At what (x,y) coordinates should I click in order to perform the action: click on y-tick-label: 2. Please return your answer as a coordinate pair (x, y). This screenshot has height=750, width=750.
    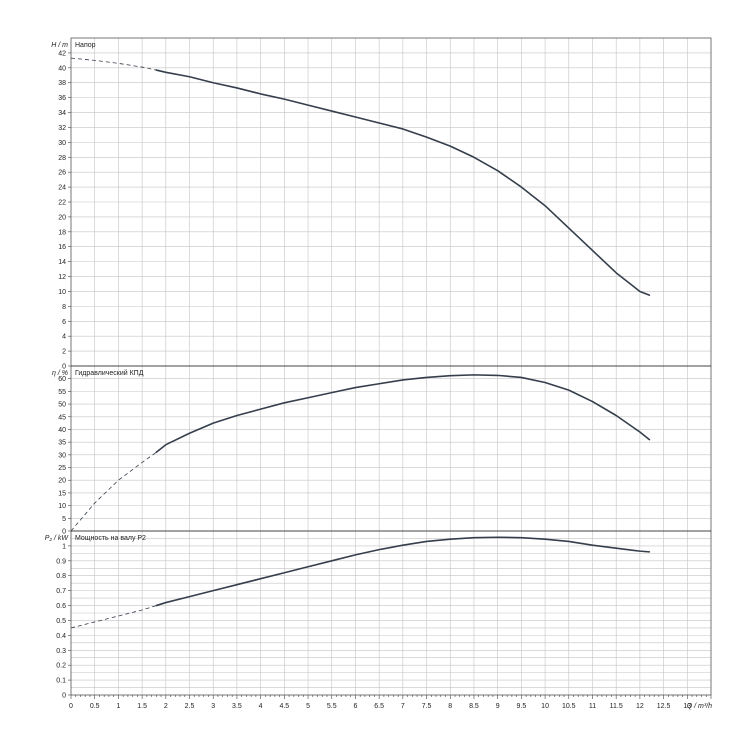
    Looking at the image, I should click on (64, 352).